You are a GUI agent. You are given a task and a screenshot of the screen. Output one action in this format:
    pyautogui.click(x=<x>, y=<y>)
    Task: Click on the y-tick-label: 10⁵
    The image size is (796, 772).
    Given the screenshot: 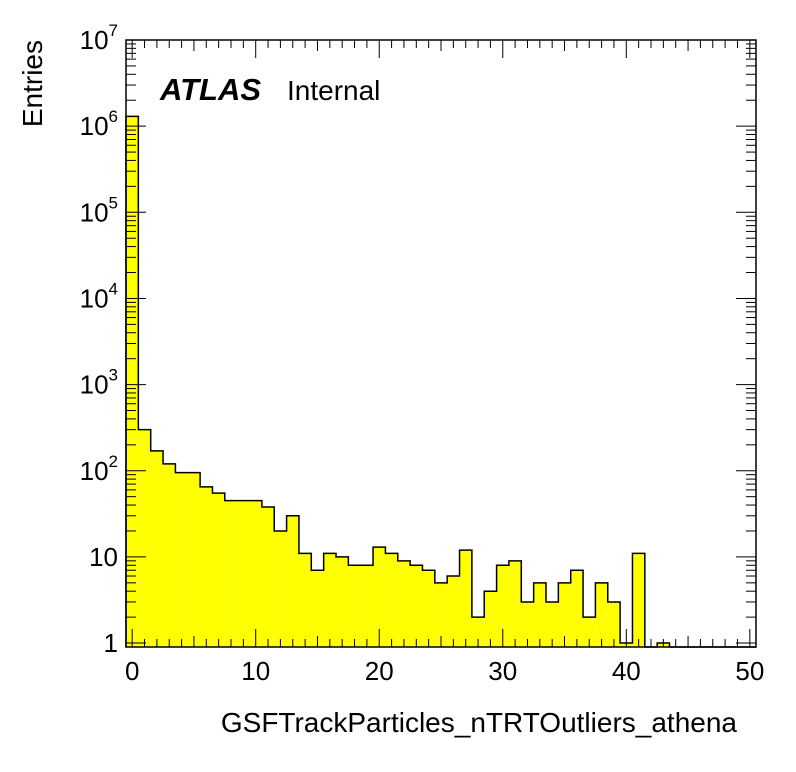 What is the action you would take?
    pyautogui.click(x=99, y=210)
    